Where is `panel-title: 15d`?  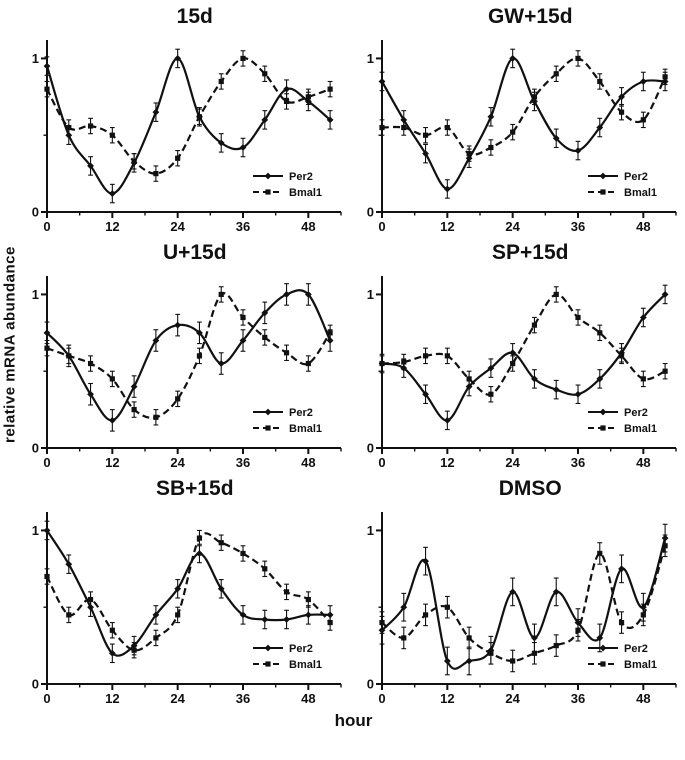
panel-title: 15d is located at coordinates (194, 16).